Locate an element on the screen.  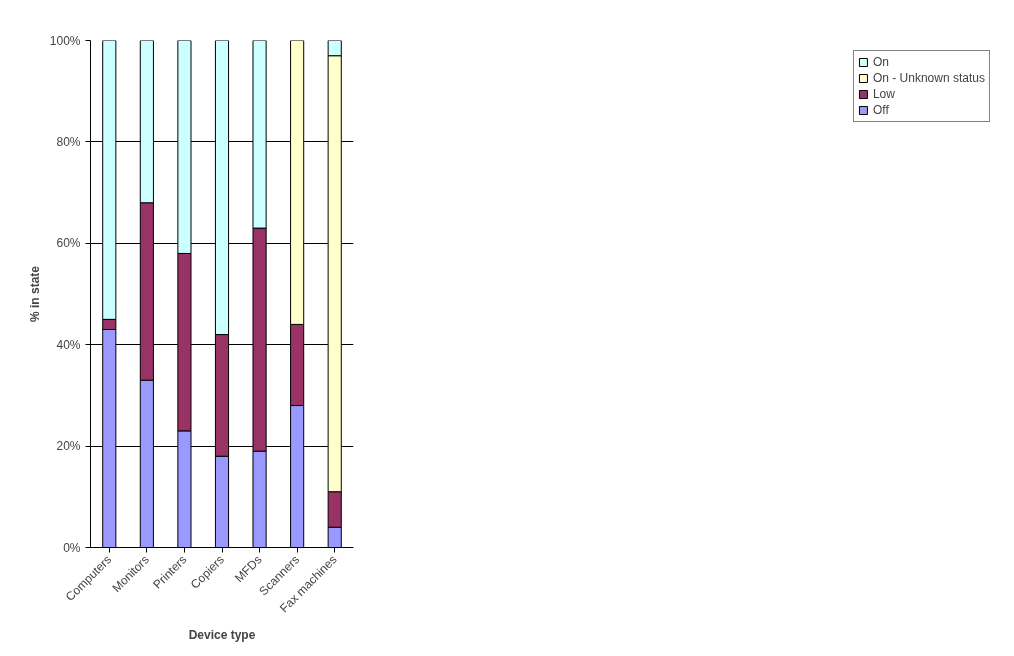
legend-label: On - Unknown status is located at coordinates (928, 78).